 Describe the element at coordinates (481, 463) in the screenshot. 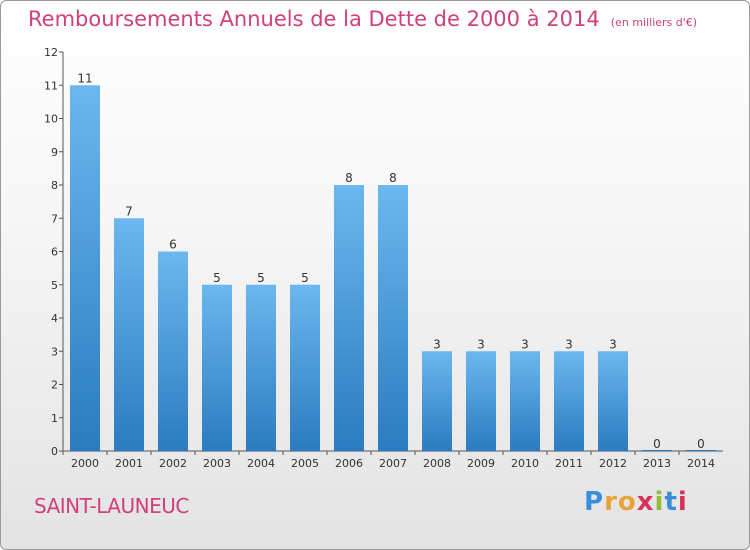

I see `x-tick-label: 2009` at that location.